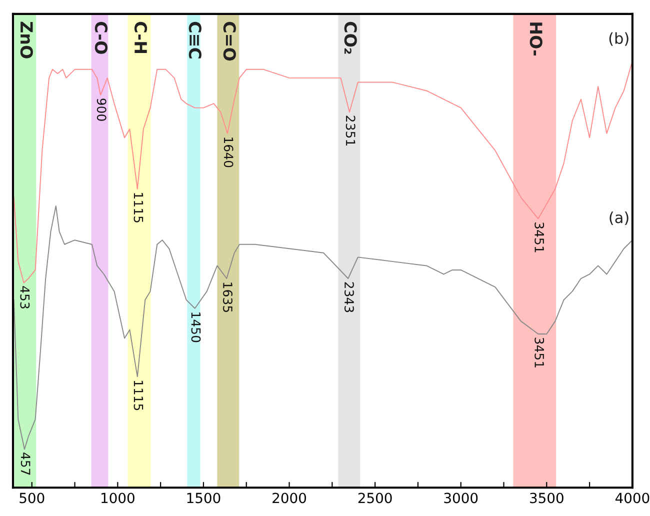 The width and height of the screenshot is (650, 516). What do you see at coordinates (229, 41) in the screenshot?
I see `band-label: C=O` at bounding box center [229, 41].